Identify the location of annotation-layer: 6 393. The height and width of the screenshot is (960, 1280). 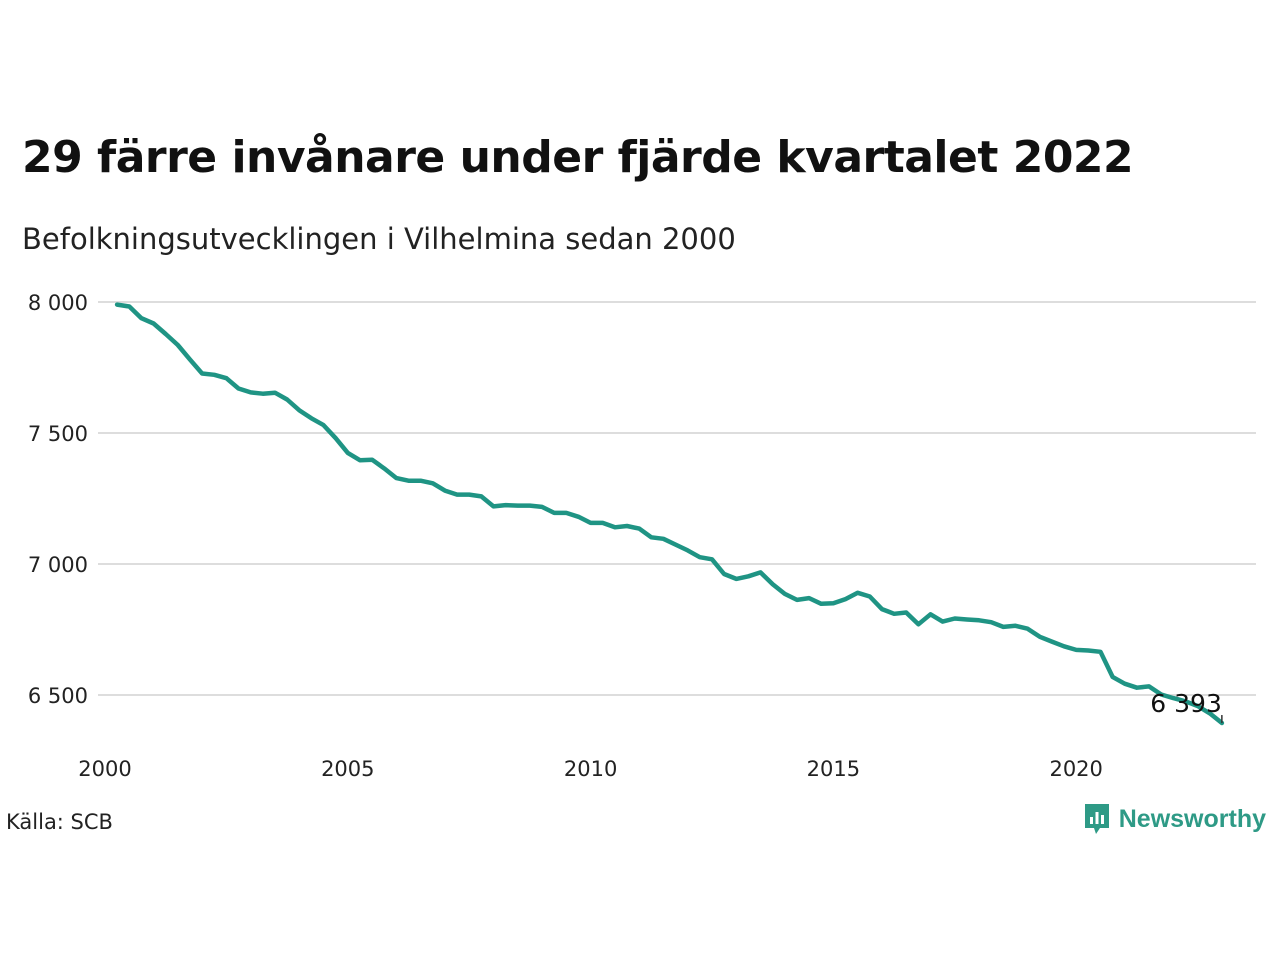
(1186, 706).